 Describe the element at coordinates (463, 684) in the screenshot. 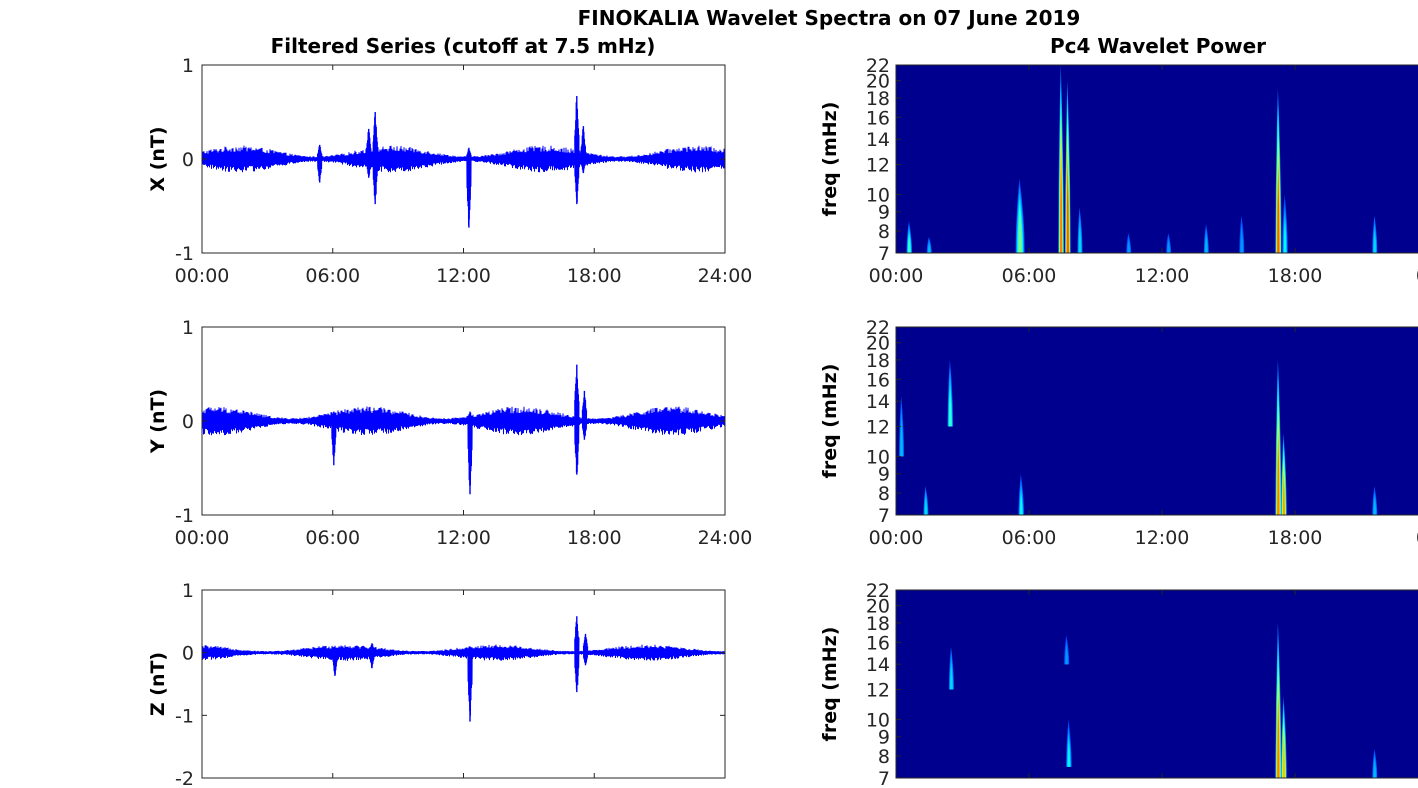

I see `series-panel-3-plot-area` at that location.